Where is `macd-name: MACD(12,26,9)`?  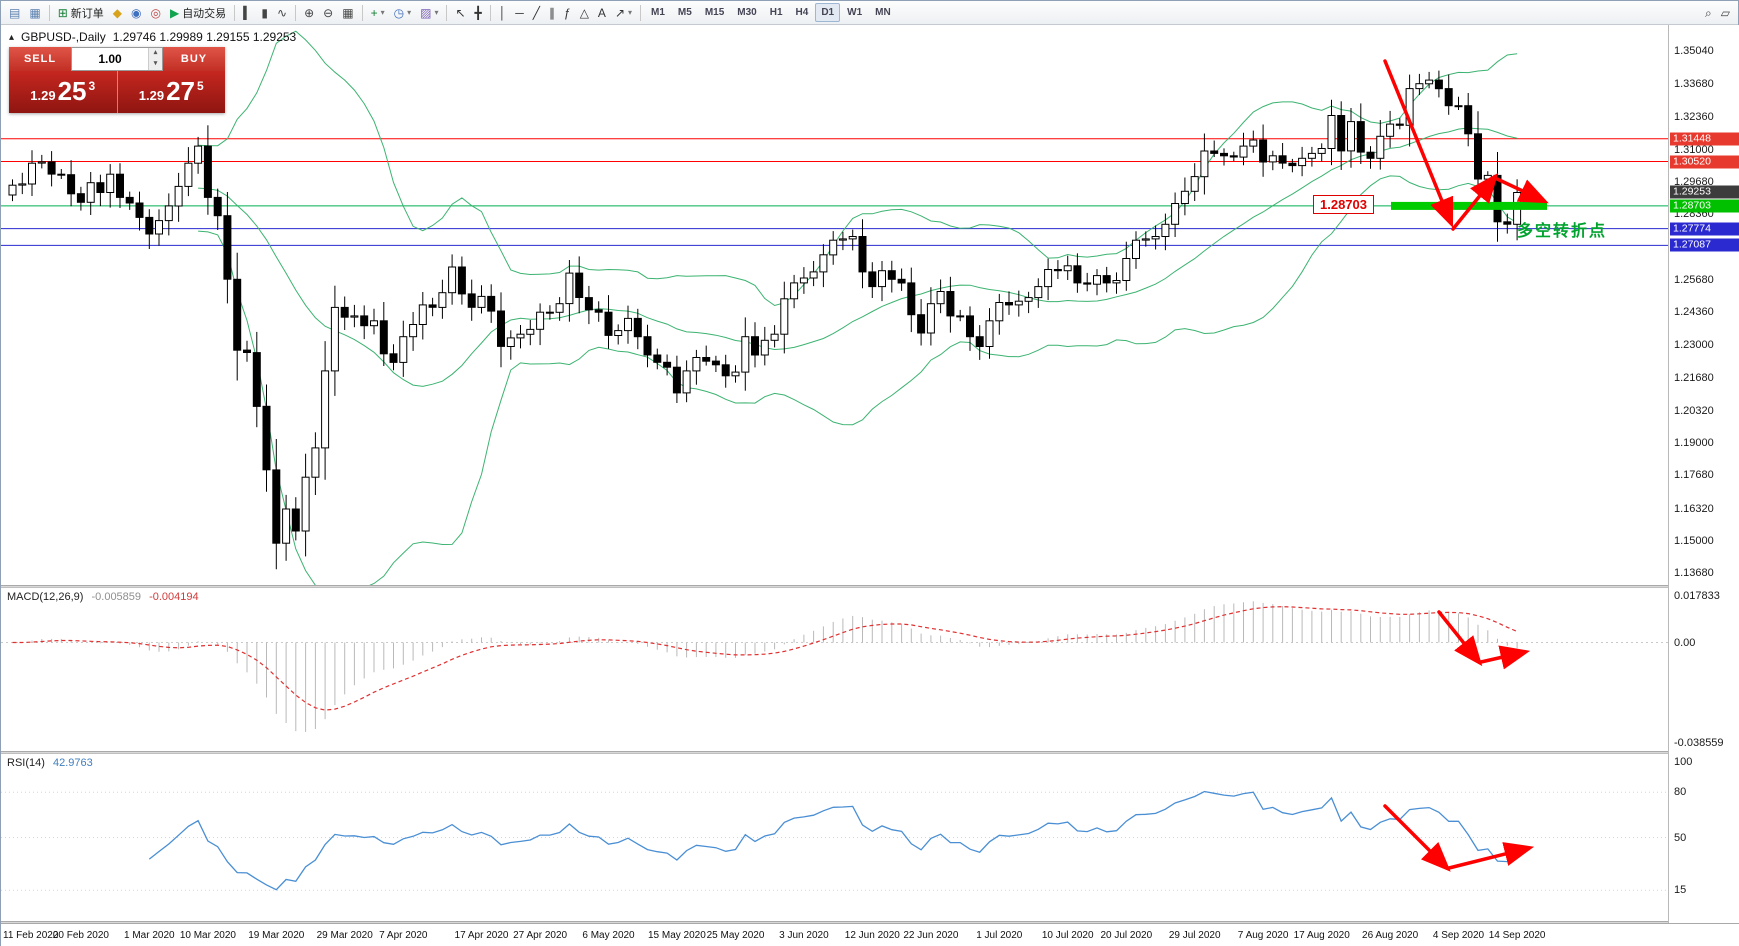 macd-name: MACD(12,26,9) is located at coordinates (45, 597).